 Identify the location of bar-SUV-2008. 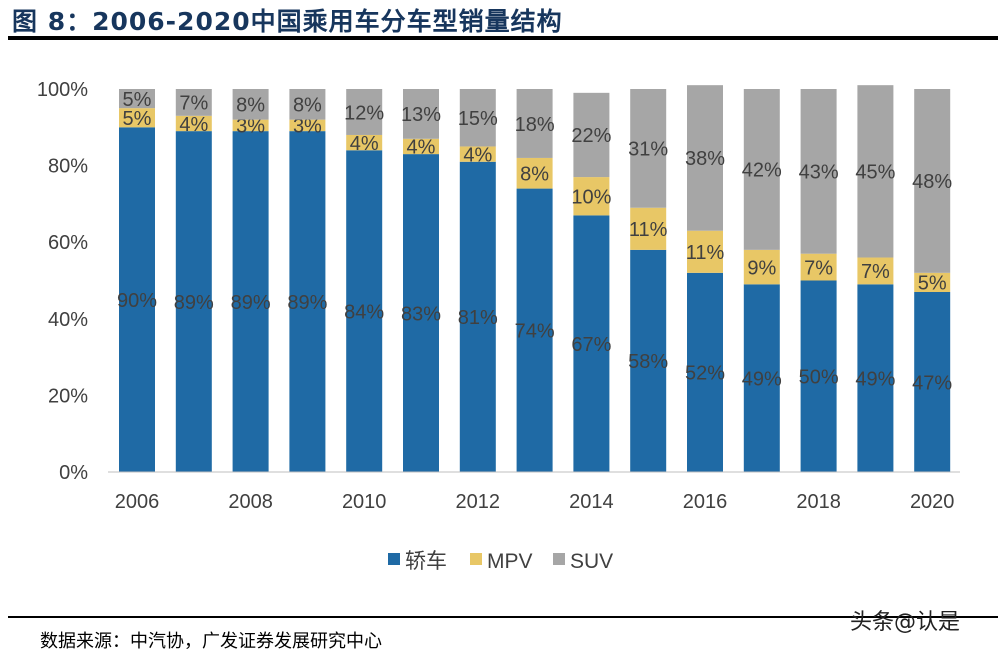
(250, 104).